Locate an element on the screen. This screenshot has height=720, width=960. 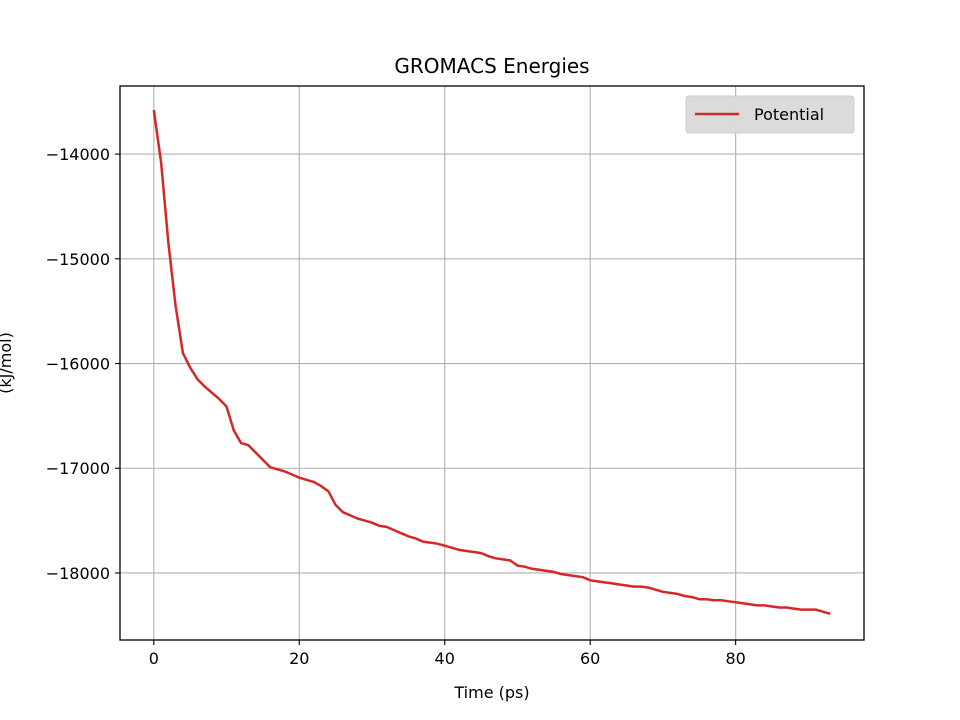
y-tick-label: −17000 is located at coordinates (78, 468).